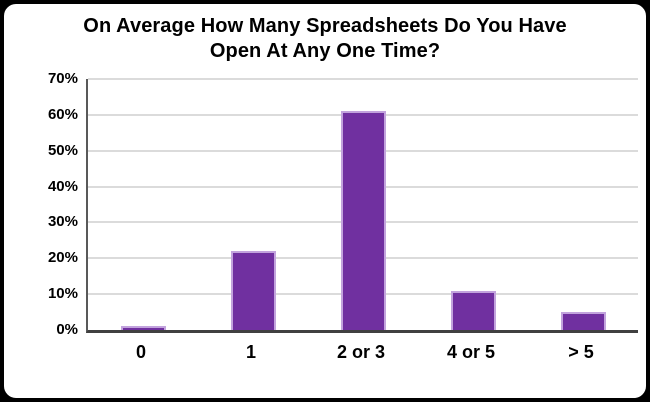  I want to click on y-tick-label-50: 50%, so click(62, 150).